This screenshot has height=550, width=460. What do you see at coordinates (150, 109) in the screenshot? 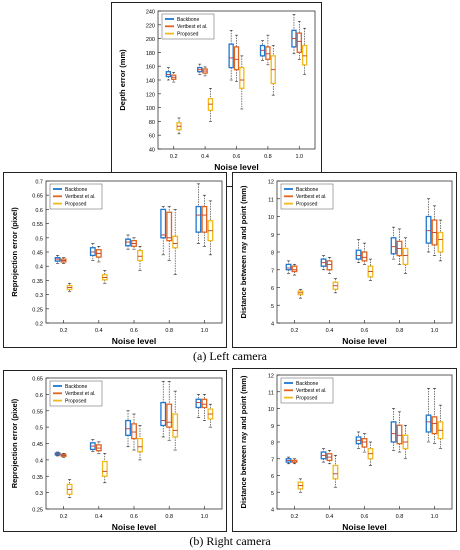
I see `y-tick-label: 100` at bounding box center [150, 109].